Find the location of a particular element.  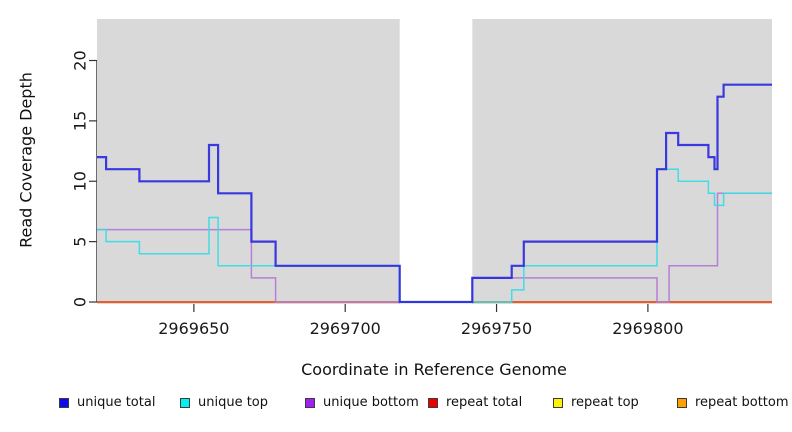

legend-item-unique-bottom: unique bottom is located at coordinates (362, 402).